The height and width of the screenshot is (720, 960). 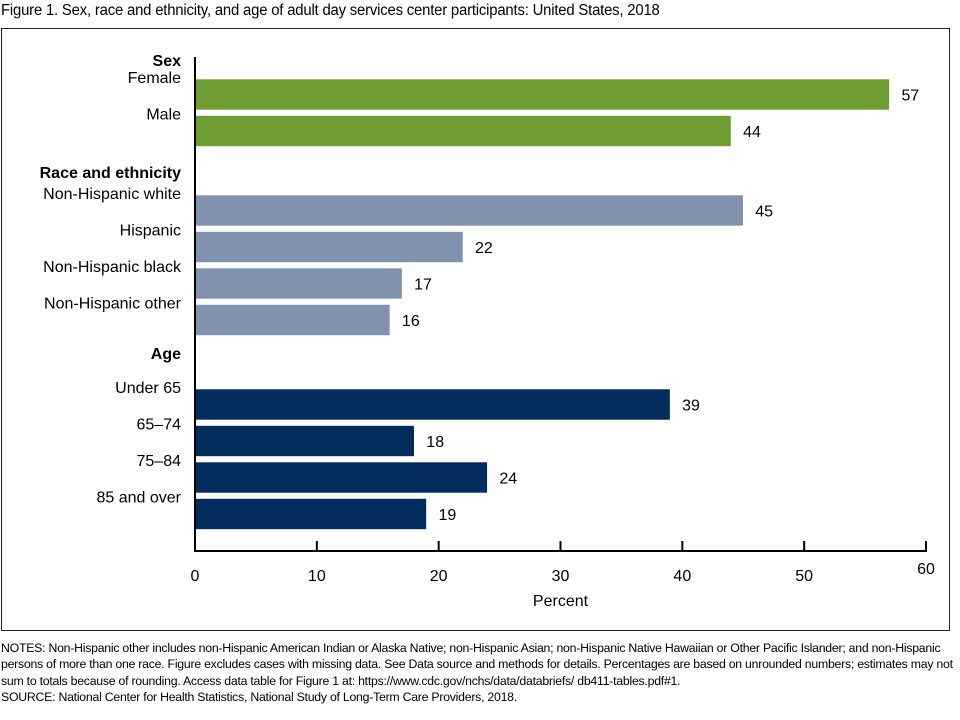 I want to click on data-label: 19, so click(x=447, y=515).